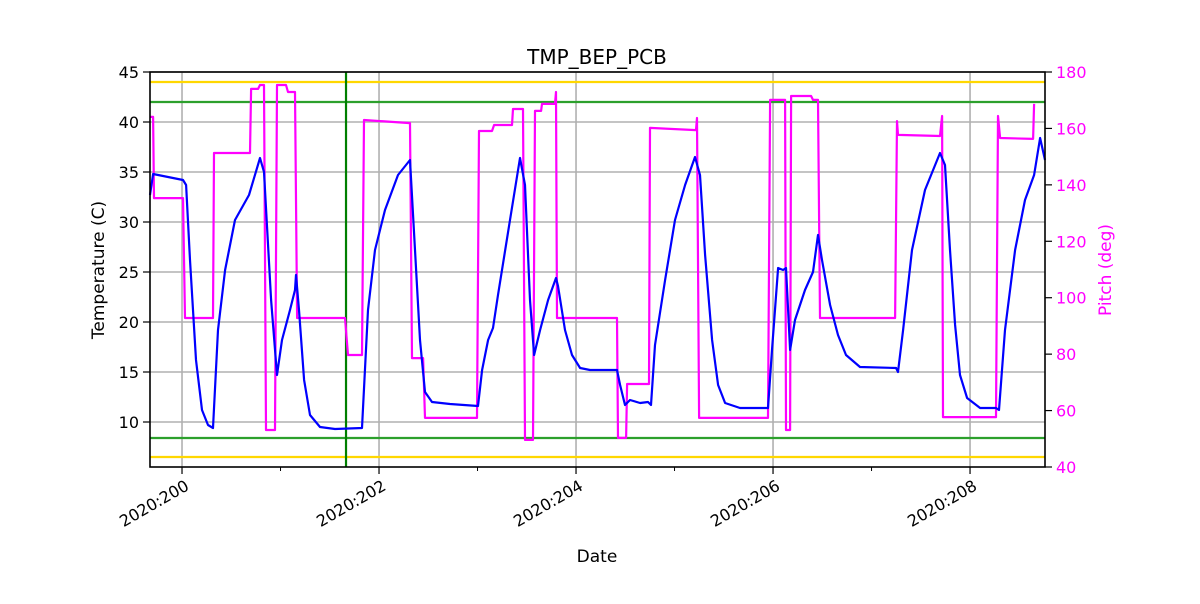 This screenshot has width=1200, height=604. Describe the element at coordinates (1066, 467) in the screenshot. I see `y2-tick-label: 40` at that location.